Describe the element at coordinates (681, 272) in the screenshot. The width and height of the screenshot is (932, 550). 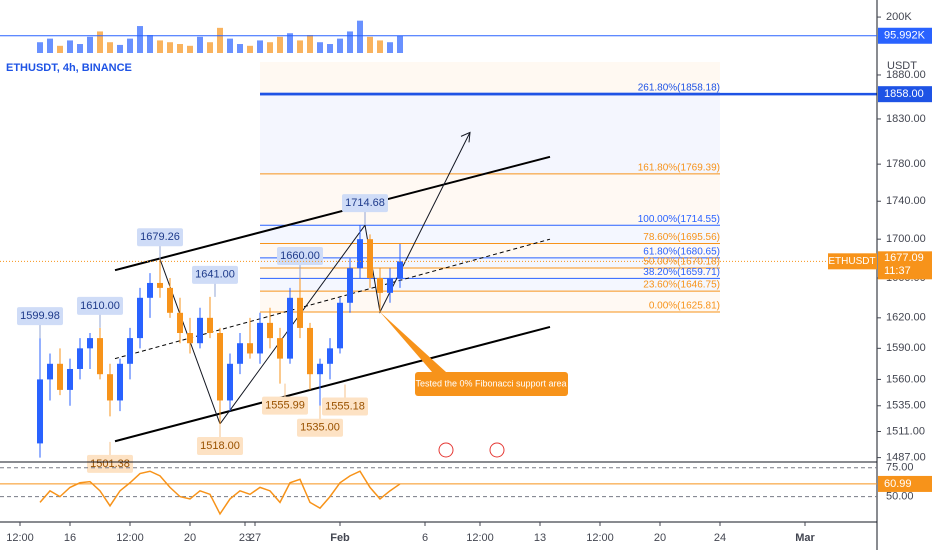
I see `fib-label: 38.20%(1659.71)` at that location.